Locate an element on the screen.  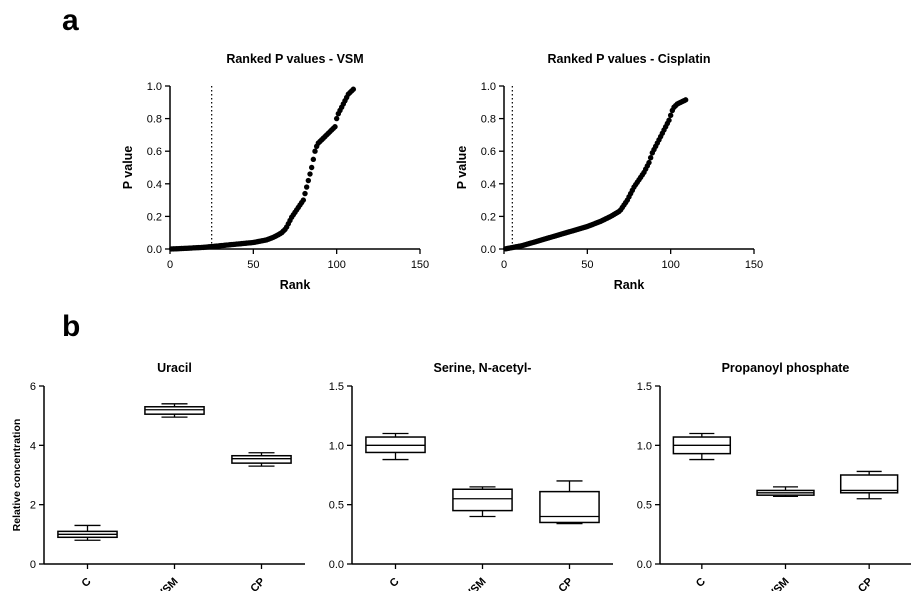
chart-title: Ranked P values - Cisplatin is located at coordinates (628, 59).